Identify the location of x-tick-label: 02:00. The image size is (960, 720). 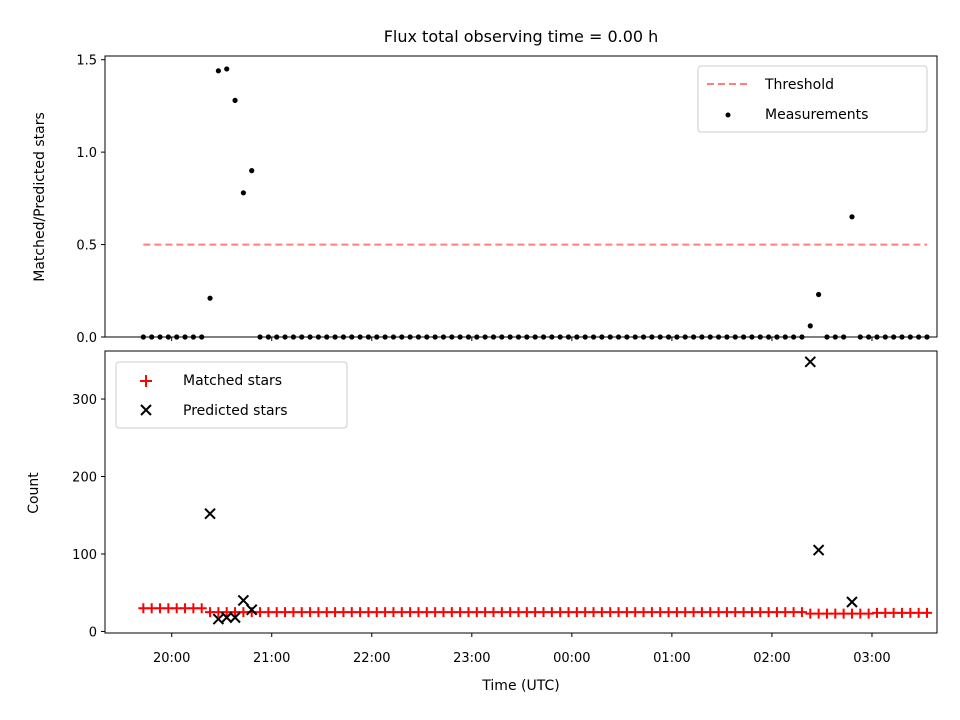
(771, 658).